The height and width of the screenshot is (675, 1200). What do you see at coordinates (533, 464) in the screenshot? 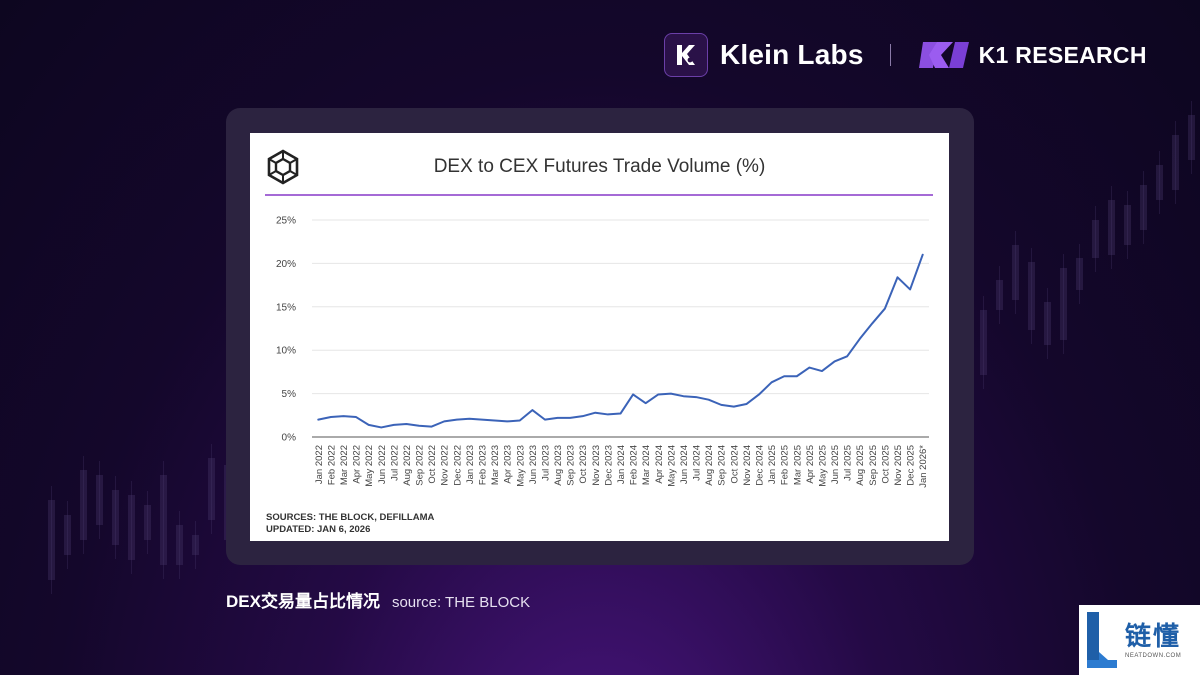
I see `x-tick-label: Jun 2023` at bounding box center [533, 464].